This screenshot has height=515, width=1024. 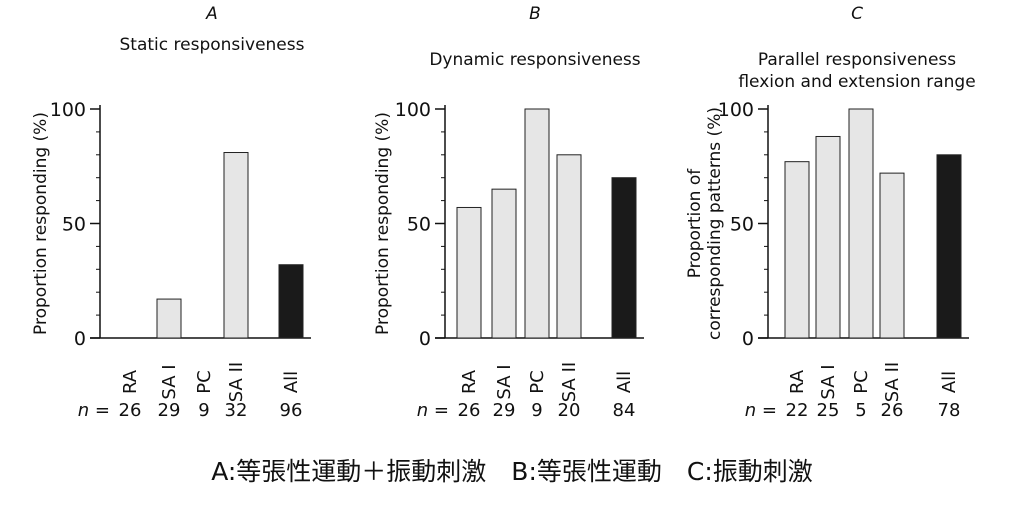 What do you see at coordinates (68, 110) in the screenshot?
I see `panel-a-ytick-label-2: 100` at bounding box center [68, 110].